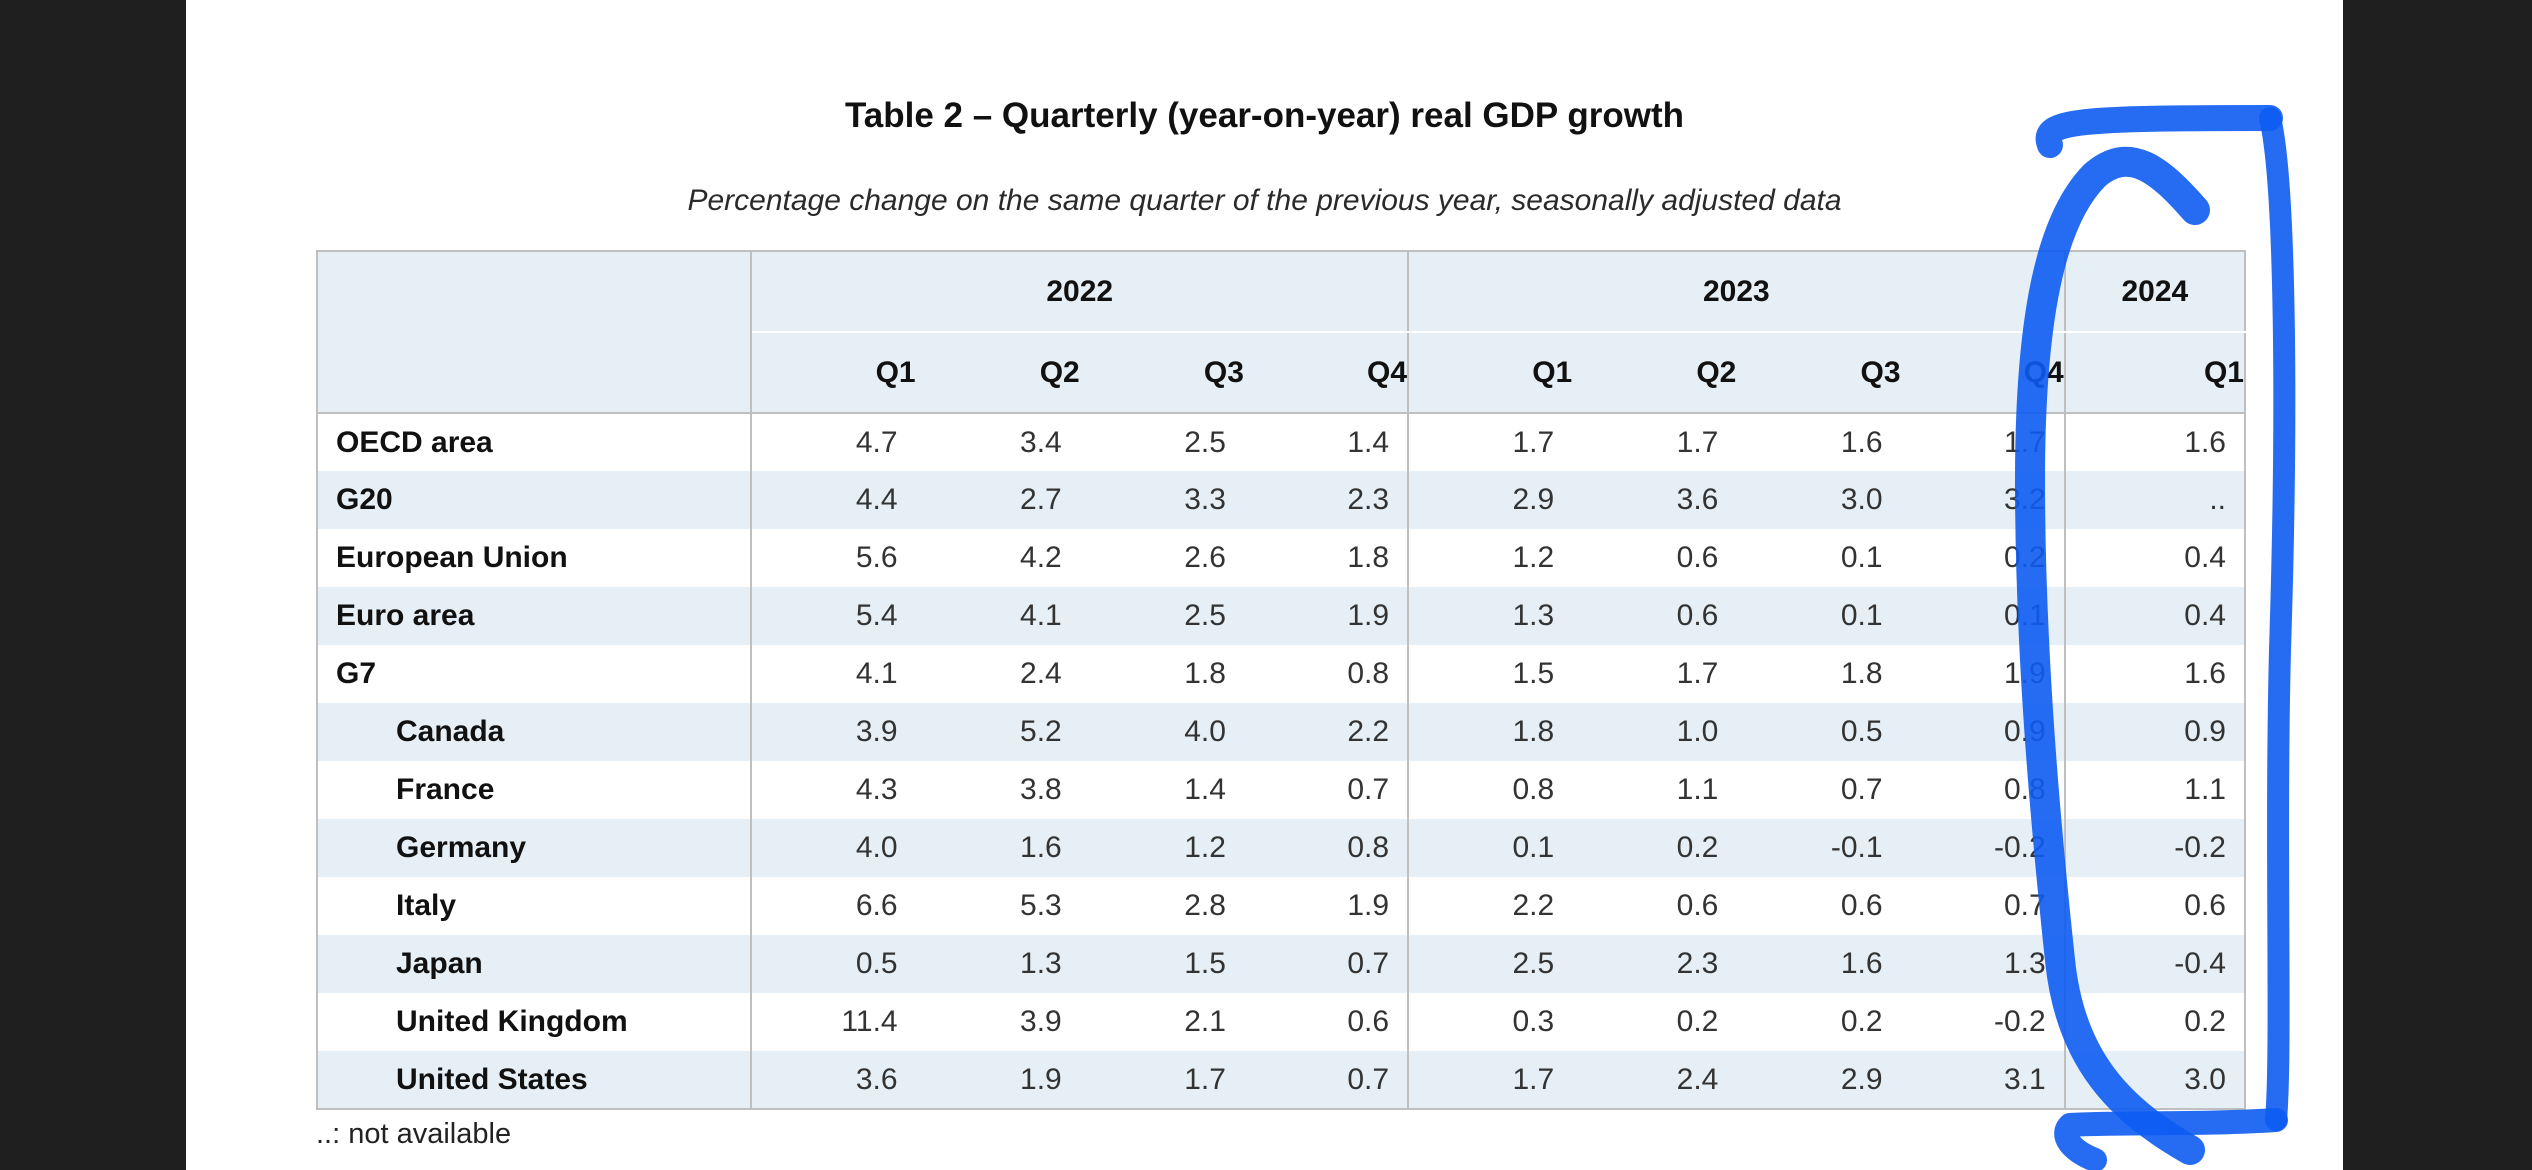 The height and width of the screenshot is (1170, 2532). Describe the element at coordinates (997, 500) in the screenshot. I see `table-cell: 2.7` at that location.